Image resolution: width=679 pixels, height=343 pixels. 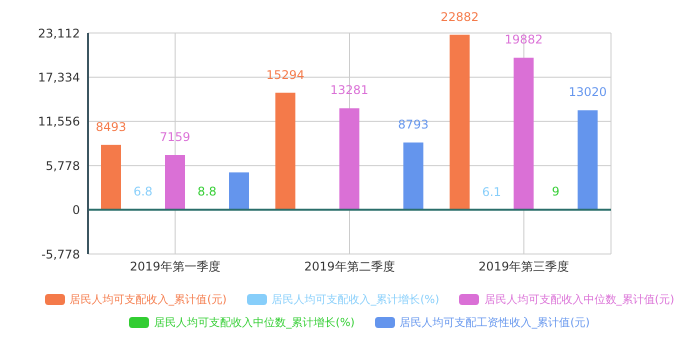 I want to click on data-label: 13020, so click(x=587, y=92).